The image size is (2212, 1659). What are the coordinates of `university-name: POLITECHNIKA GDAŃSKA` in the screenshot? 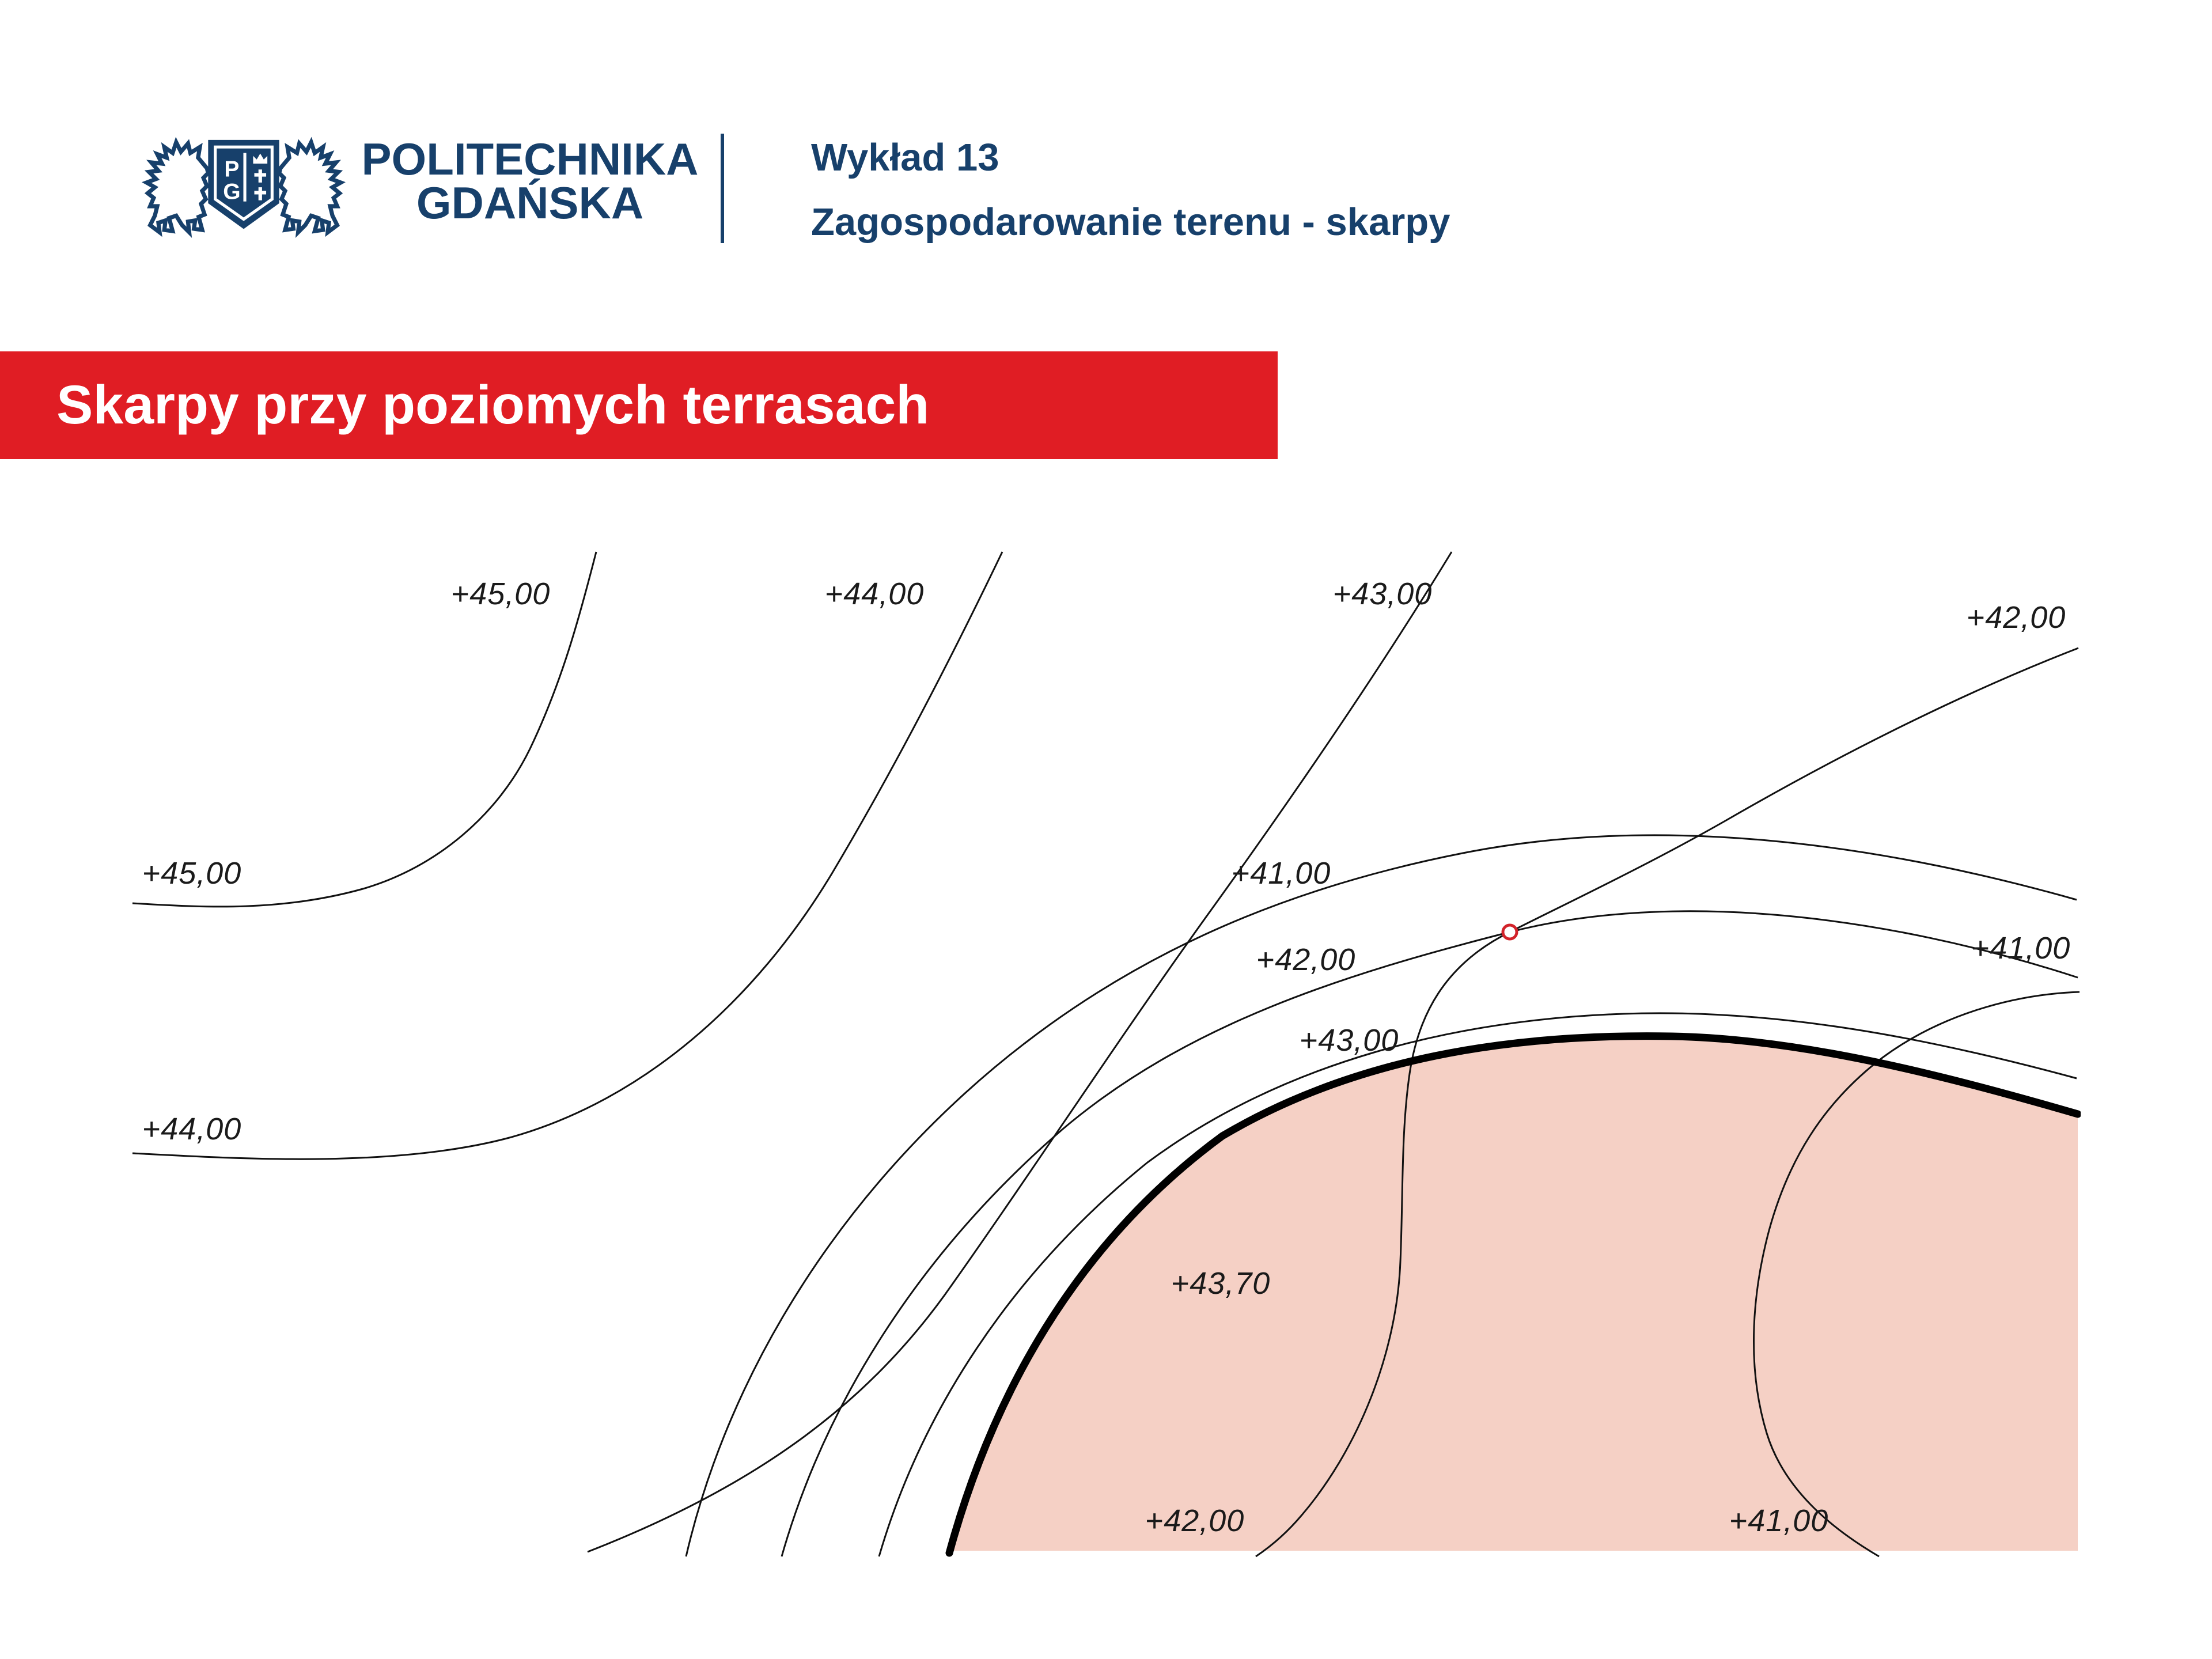 It's located at (530, 181).